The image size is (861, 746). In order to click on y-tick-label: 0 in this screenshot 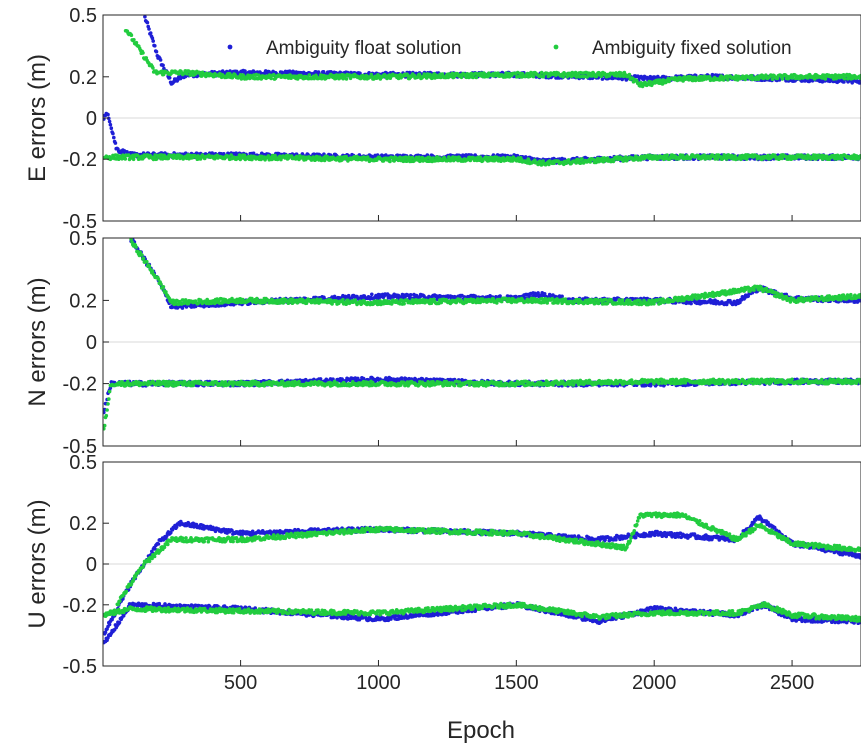, I will do `click(91, 119)`.